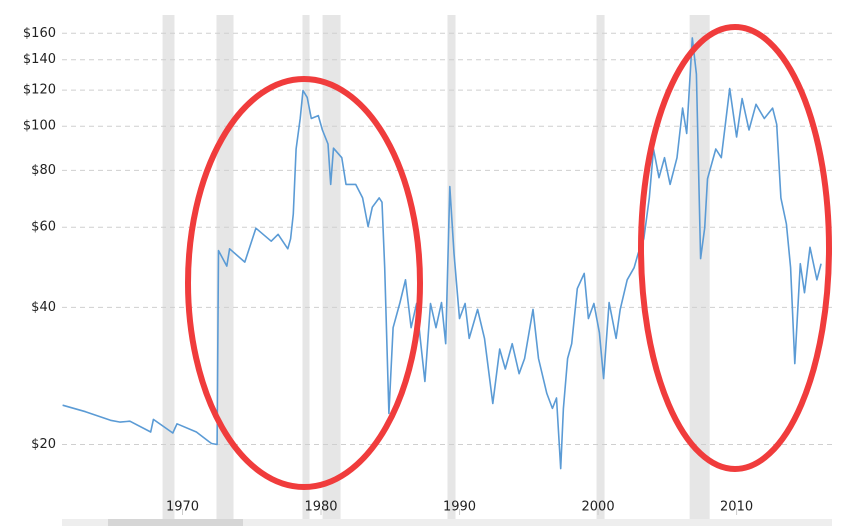  Describe the element at coordinates (39, 90) in the screenshot. I see `y-tick-label: $120` at that location.